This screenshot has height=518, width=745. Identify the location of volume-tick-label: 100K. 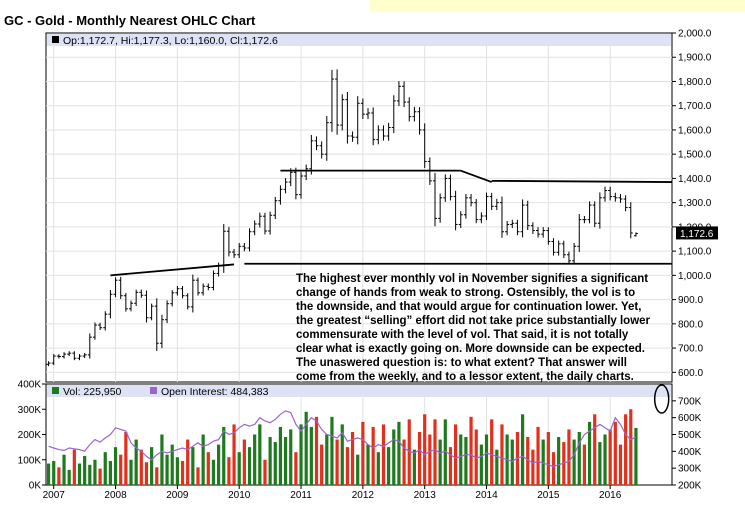
(30, 460).